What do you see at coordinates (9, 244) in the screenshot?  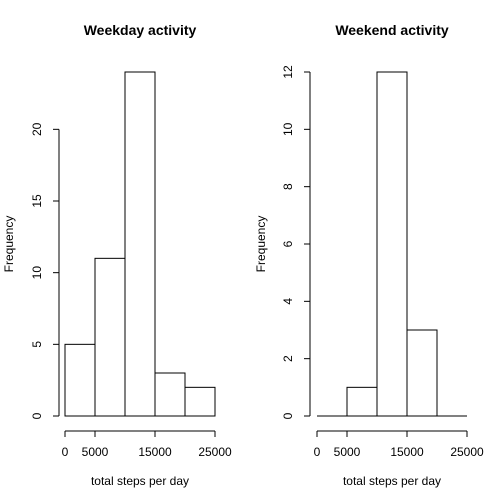 I see `weekday-y-axis-label: Frequency` at bounding box center [9, 244].